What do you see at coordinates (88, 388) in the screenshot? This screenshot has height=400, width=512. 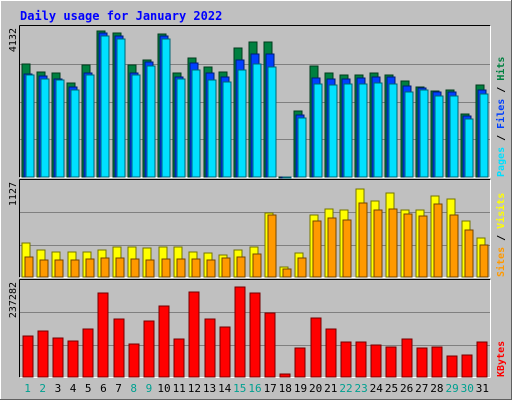 I see `x-label-day-5: 5` at bounding box center [88, 388].